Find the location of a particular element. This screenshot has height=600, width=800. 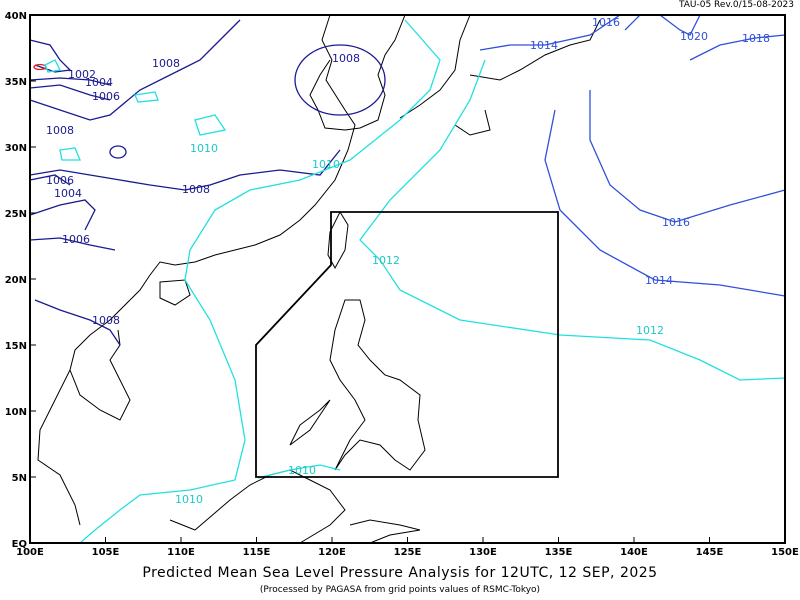

hainan-coast is located at coordinates (175, 292).